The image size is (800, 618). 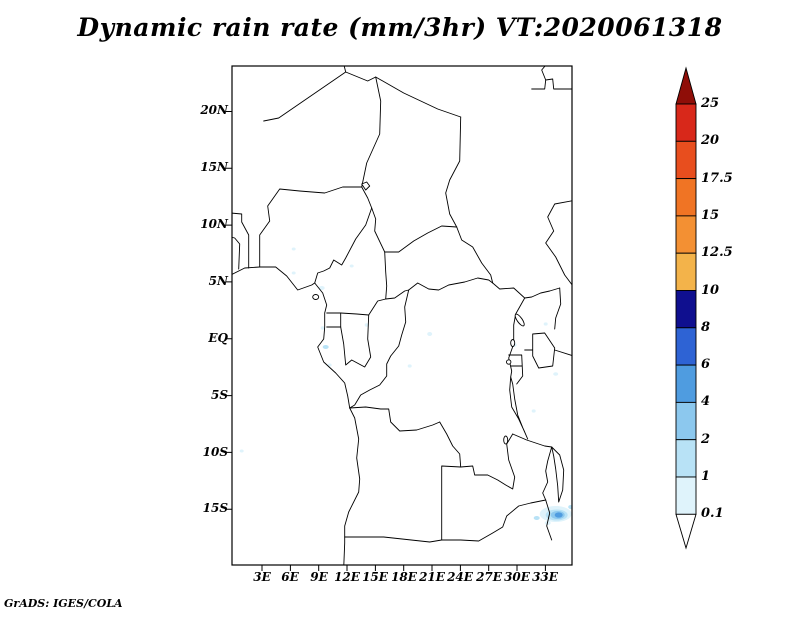 What do you see at coordinates (558, 474) in the screenshot?
I see `lake-malawi` at bounding box center [558, 474].